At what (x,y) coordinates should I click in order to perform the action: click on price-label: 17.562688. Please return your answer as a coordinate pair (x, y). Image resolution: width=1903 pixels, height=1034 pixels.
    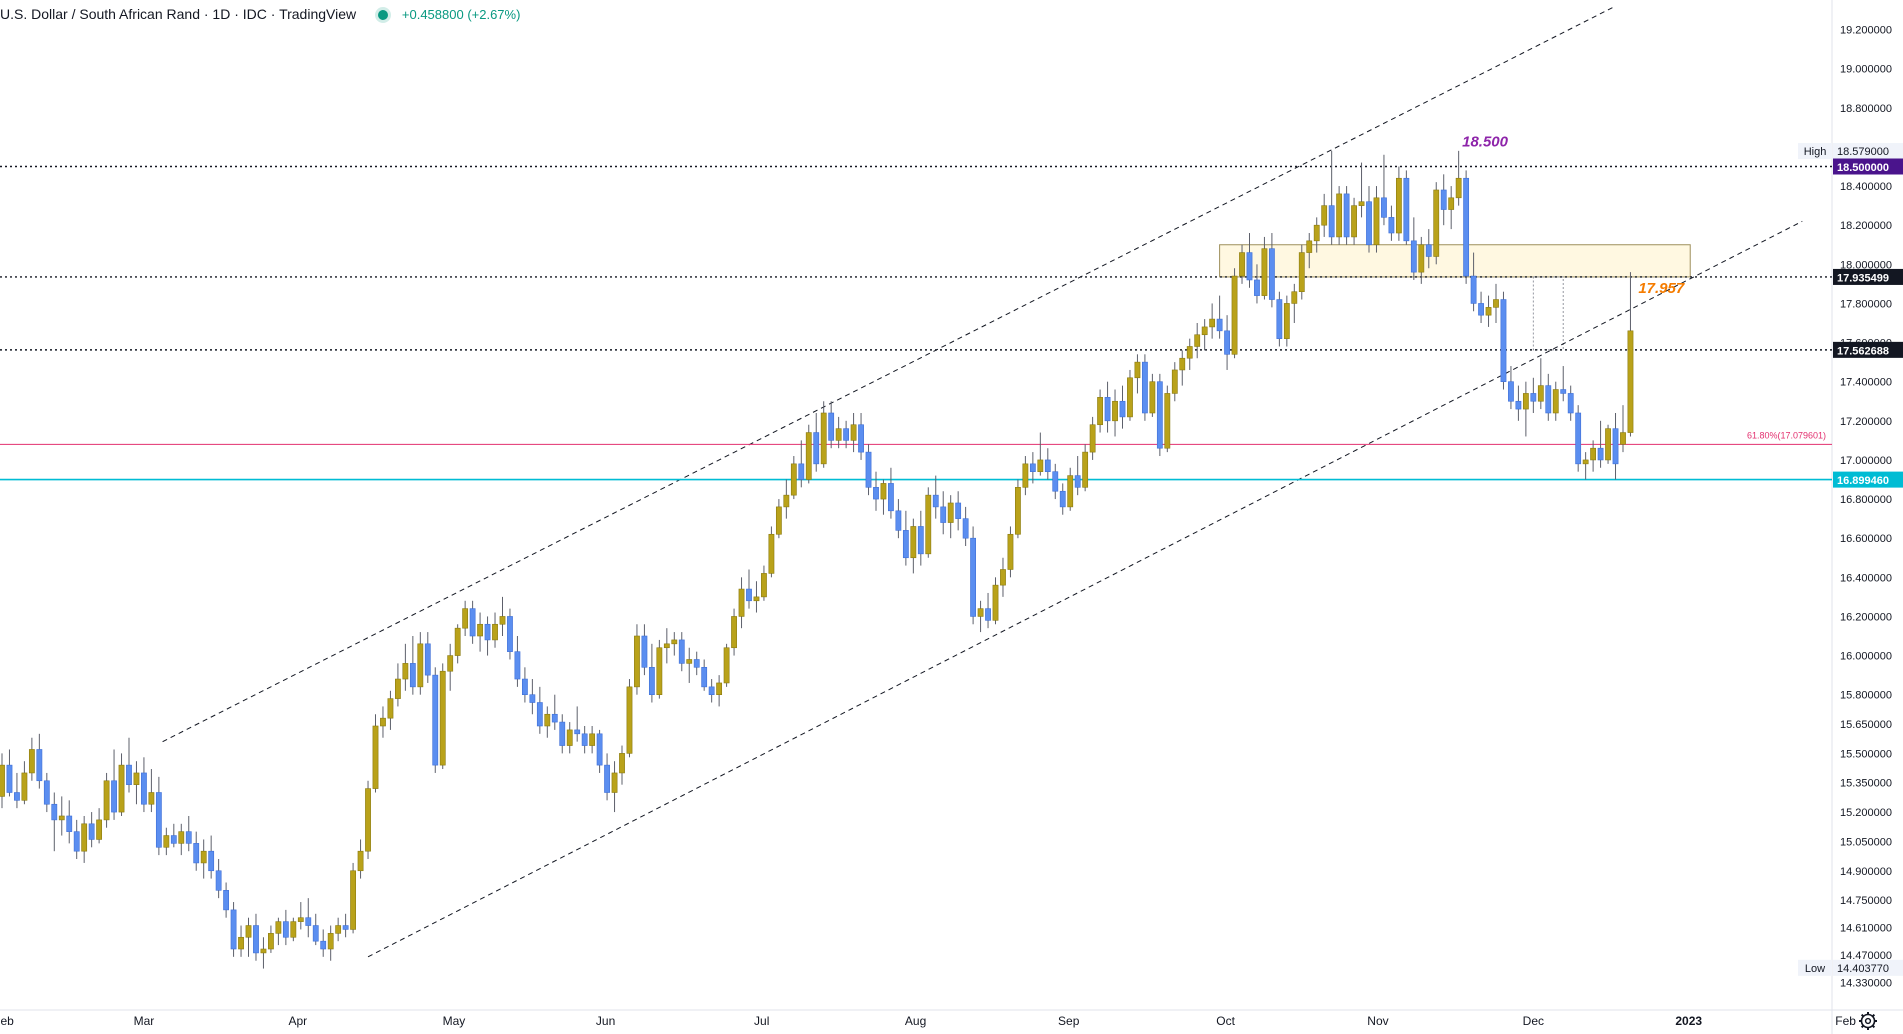
    Looking at the image, I should click on (1863, 351).